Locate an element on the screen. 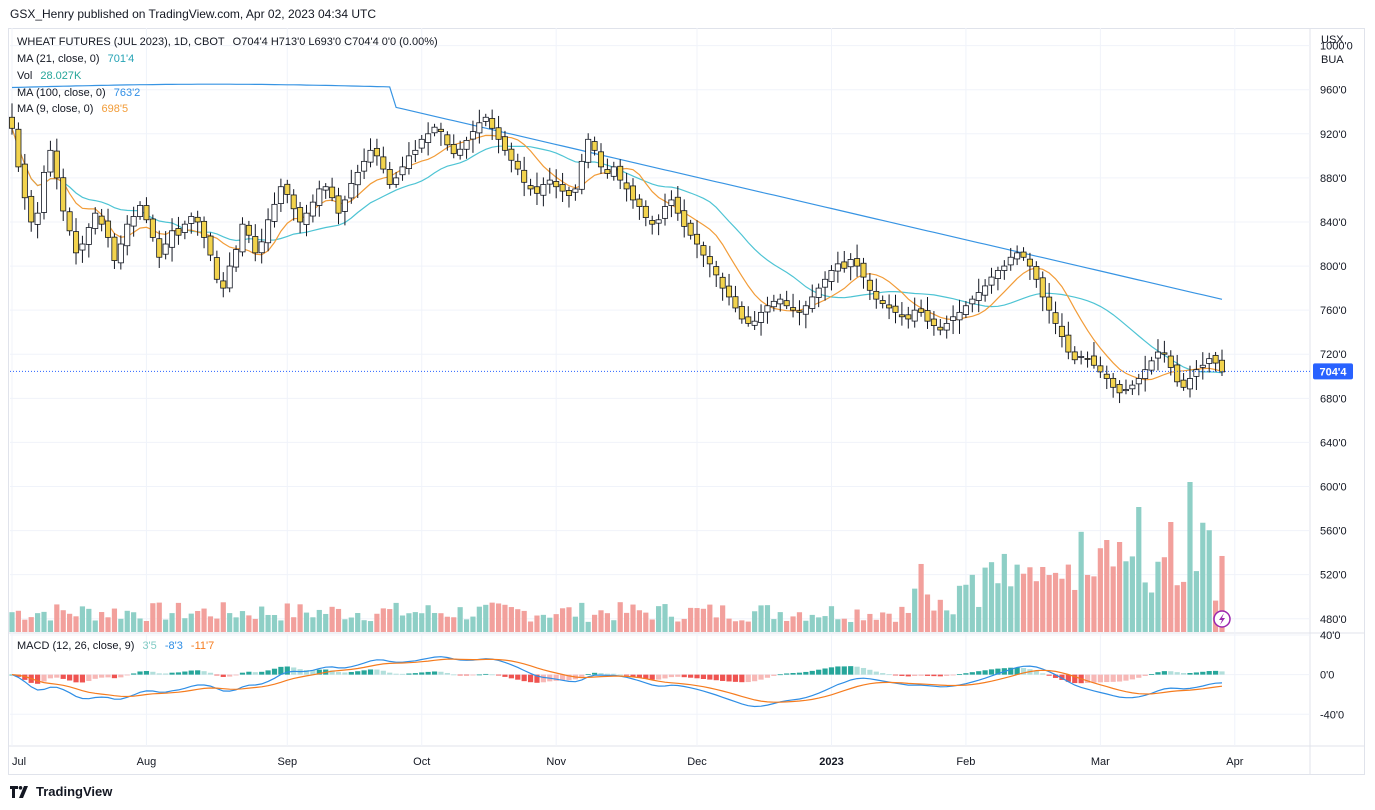  price-tick-label: 840'0 is located at coordinates (1333, 223).